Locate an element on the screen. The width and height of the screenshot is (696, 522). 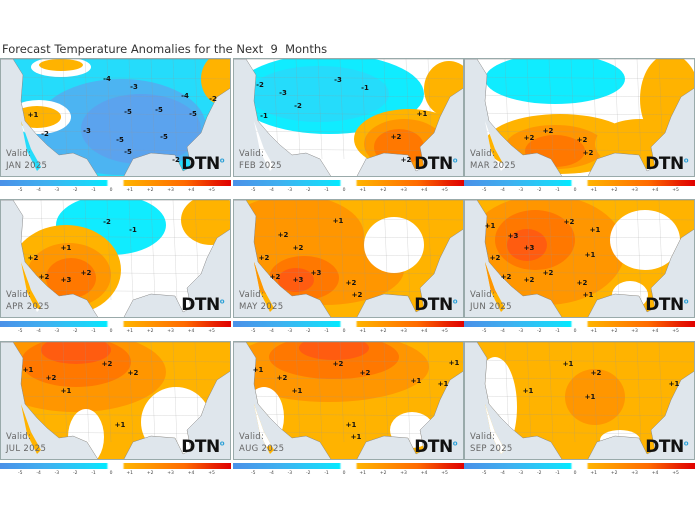
valid-date: Valid: JUN 2025 is located at coordinates (491, 301).